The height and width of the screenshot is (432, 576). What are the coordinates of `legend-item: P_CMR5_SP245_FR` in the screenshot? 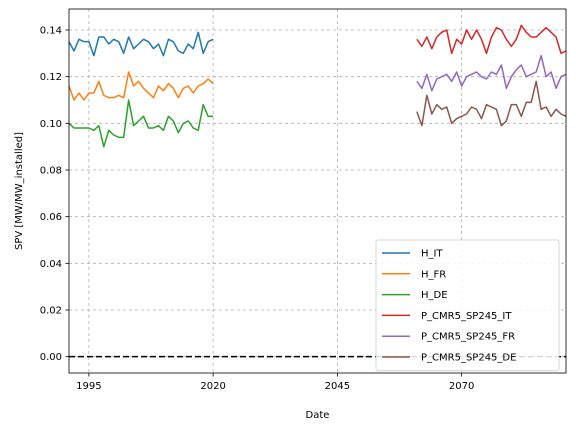 It's located at (448, 337).